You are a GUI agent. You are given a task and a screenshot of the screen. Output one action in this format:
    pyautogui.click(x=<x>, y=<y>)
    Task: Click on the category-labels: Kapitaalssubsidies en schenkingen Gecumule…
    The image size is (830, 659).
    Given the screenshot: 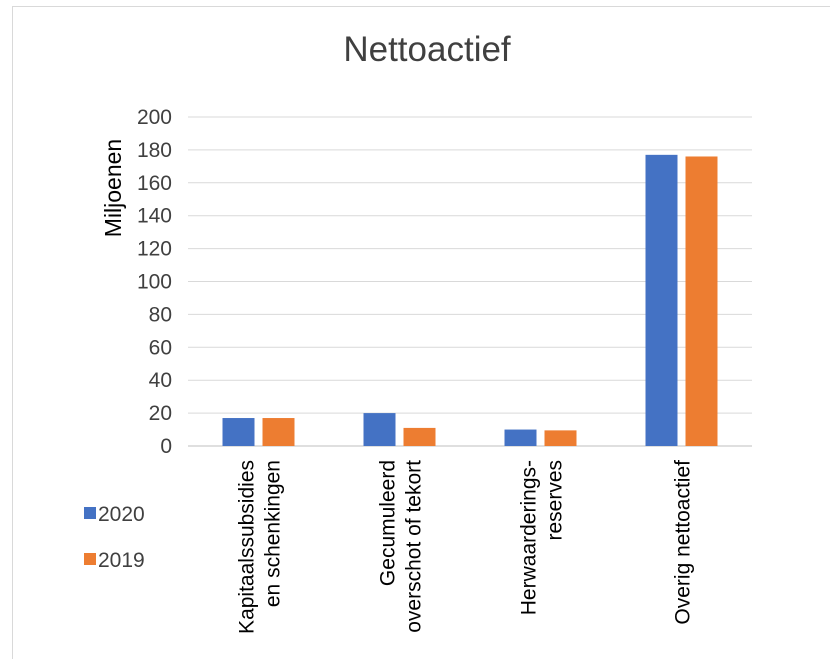 What is the action you would take?
    pyautogui.click(x=465, y=547)
    